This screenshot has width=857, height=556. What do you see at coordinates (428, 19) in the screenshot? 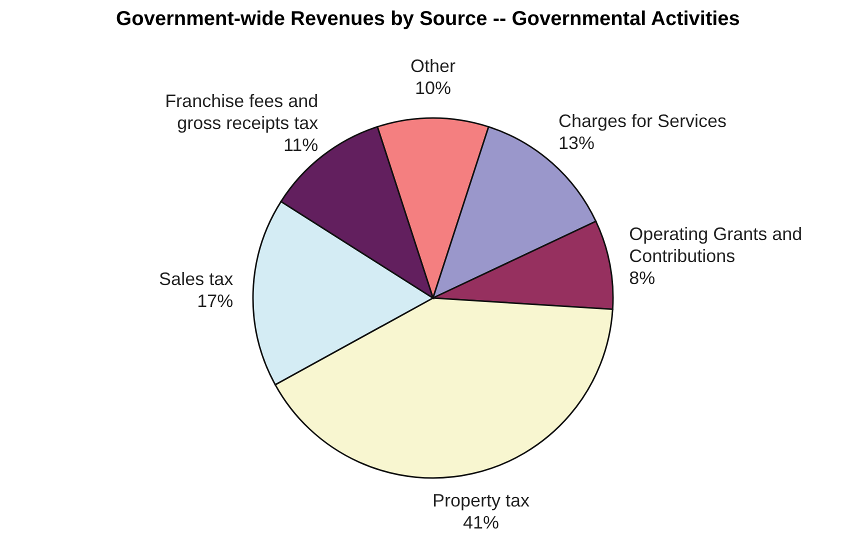
I see `chart-title: Government-wide Revenues by Source -- Governmental Activities` at bounding box center [428, 19].